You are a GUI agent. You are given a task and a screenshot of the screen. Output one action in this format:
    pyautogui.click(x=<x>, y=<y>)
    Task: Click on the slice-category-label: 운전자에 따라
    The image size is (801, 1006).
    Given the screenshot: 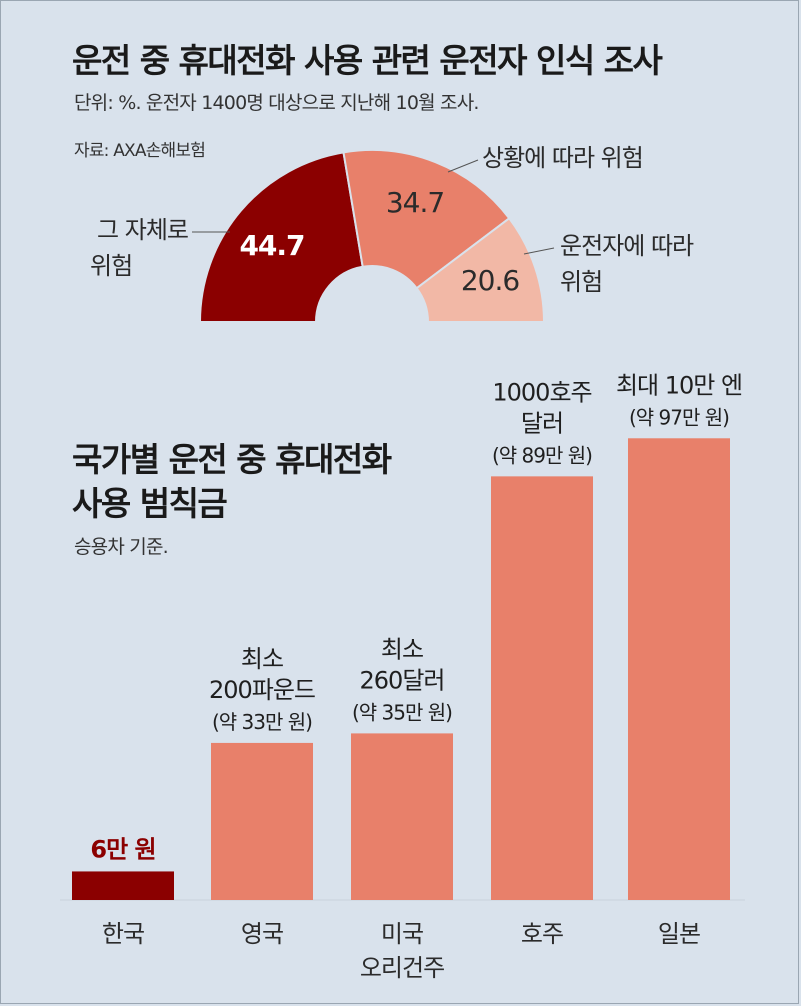 What is the action you would take?
    pyautogui.click(x=627, y=246)
    